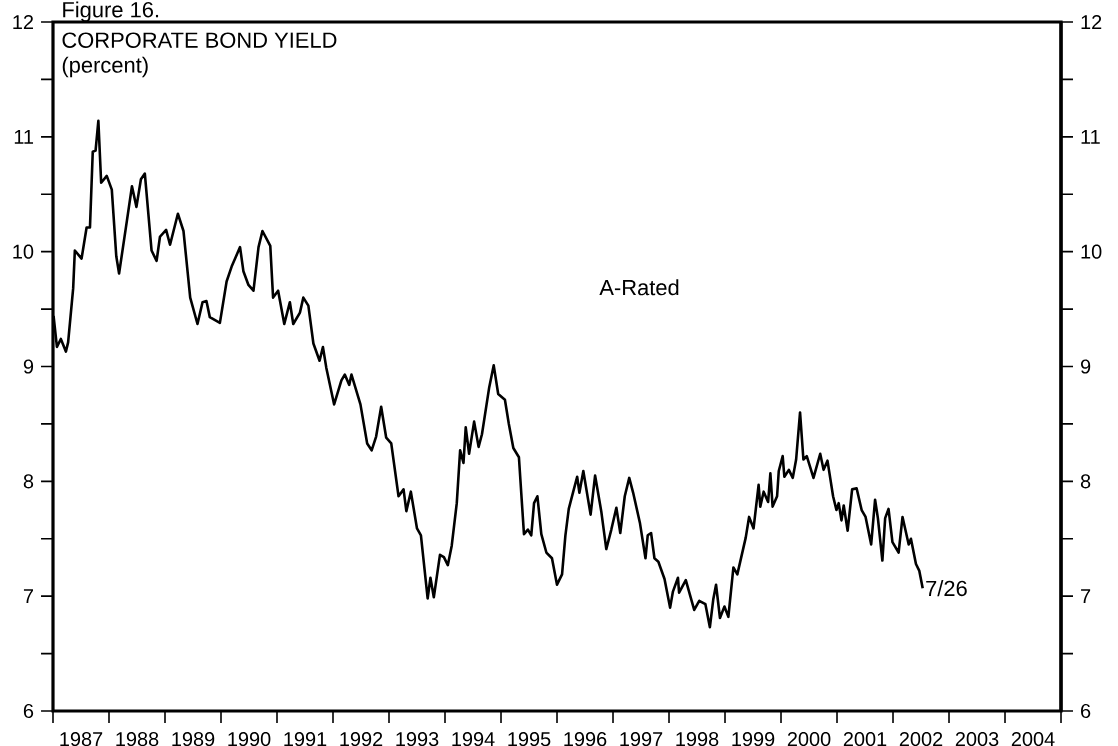 Image resolution: width=1118 pixels, height=746 pixels. What do you see at coordinates (23, 251) in the screenshot?
I see `y-tick-label: 10` at bounding box center [23, 251].